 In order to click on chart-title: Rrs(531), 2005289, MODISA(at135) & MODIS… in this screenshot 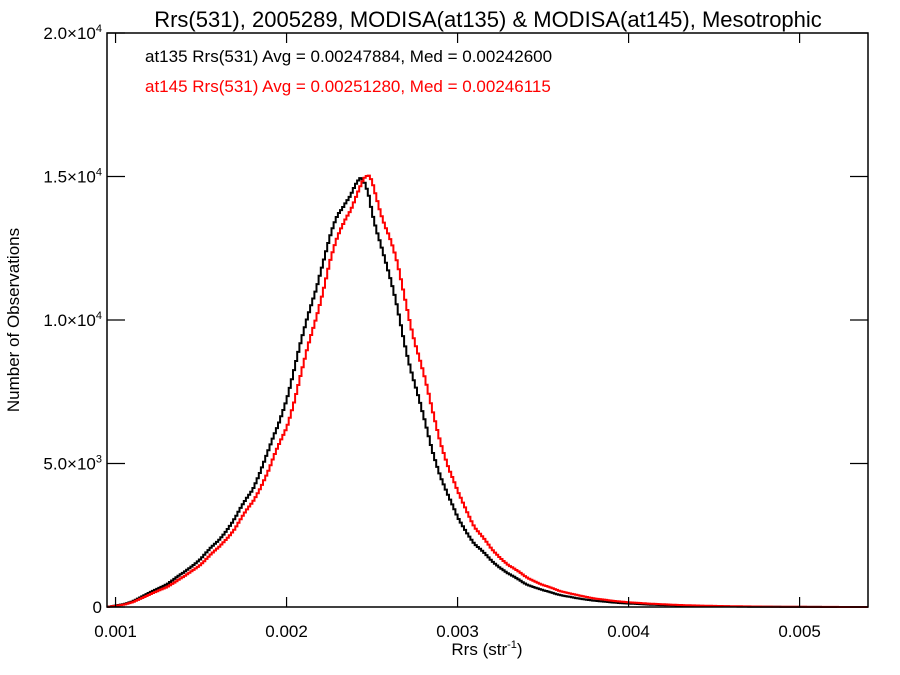, I will do `click(488, 19)`.